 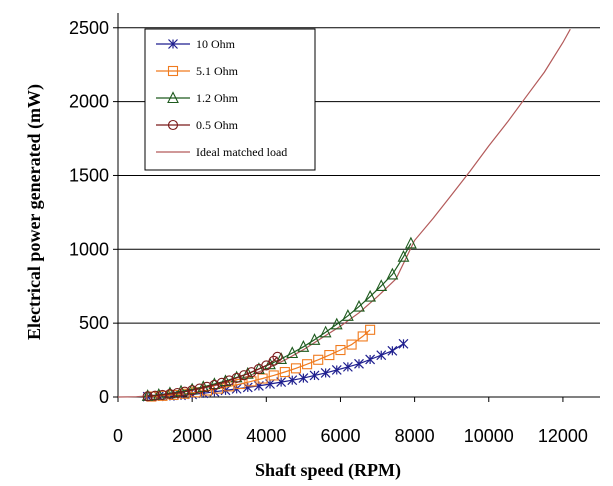 I want to click on x-tick-label: 6000, so click(x=340, y=436).